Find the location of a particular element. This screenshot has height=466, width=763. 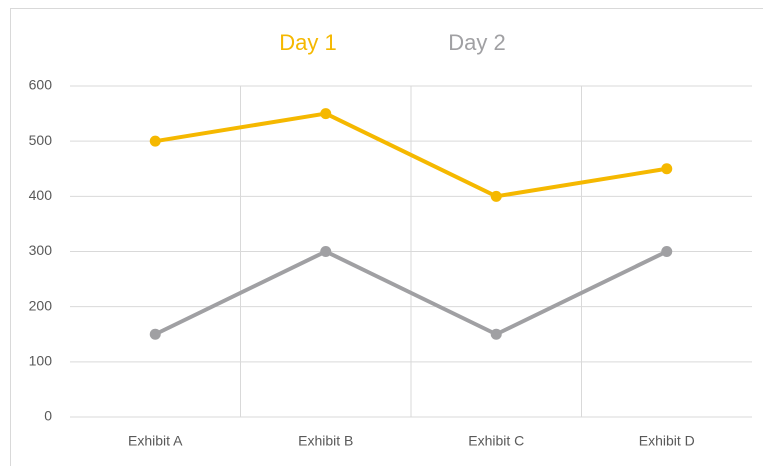

y-tick-label: 0 is located at coordinates (48, 416).